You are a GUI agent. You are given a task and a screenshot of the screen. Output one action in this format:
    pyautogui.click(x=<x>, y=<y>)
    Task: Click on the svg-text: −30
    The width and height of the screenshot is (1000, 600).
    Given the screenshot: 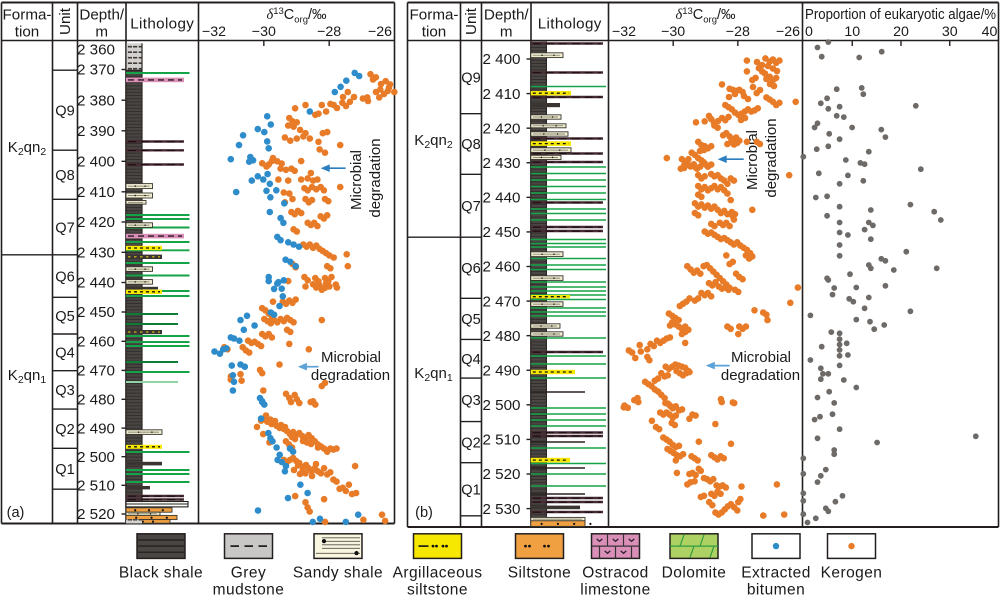 What is the action you would take?
    pyautogui.click(x=673, y=32)
    